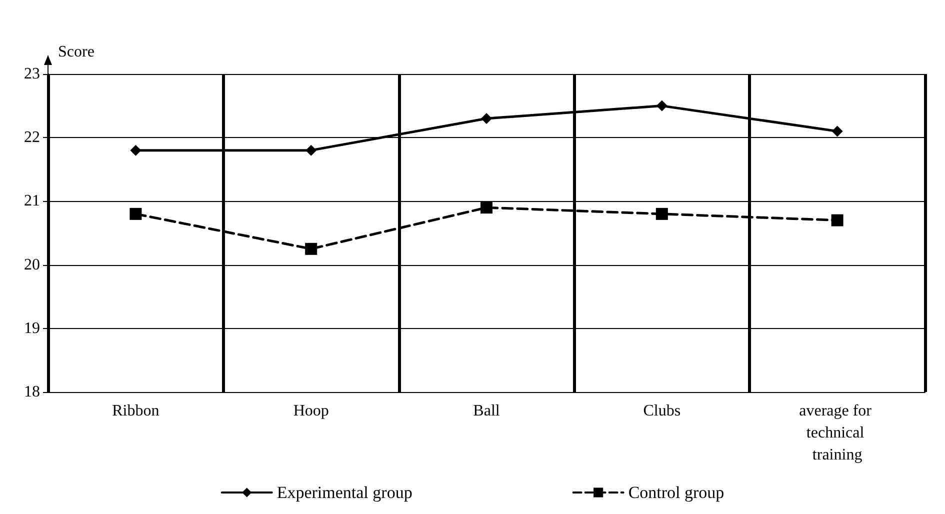  I want to click on x-tick-label: Hoop, so click(311, 411).